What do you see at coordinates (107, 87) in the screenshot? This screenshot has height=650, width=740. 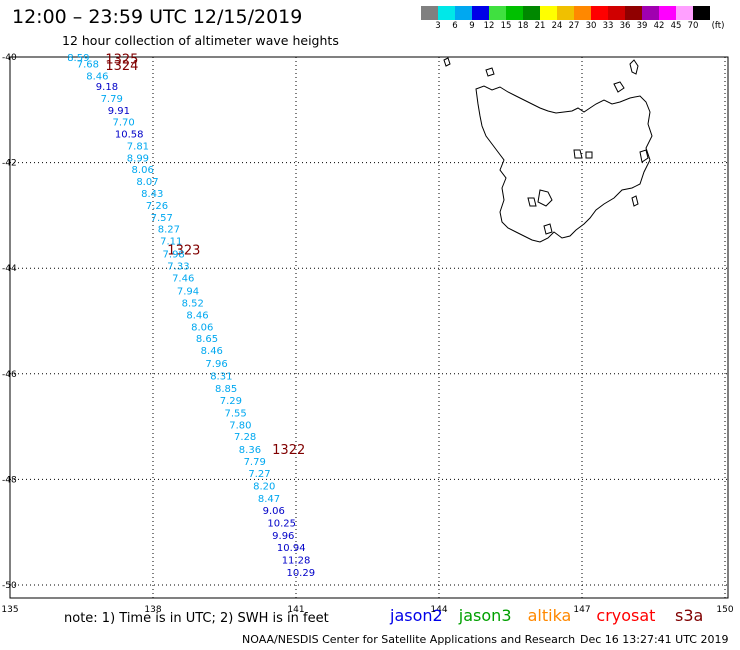 I see `wave-height-label: 9.18` at bounding box center [107, 87].